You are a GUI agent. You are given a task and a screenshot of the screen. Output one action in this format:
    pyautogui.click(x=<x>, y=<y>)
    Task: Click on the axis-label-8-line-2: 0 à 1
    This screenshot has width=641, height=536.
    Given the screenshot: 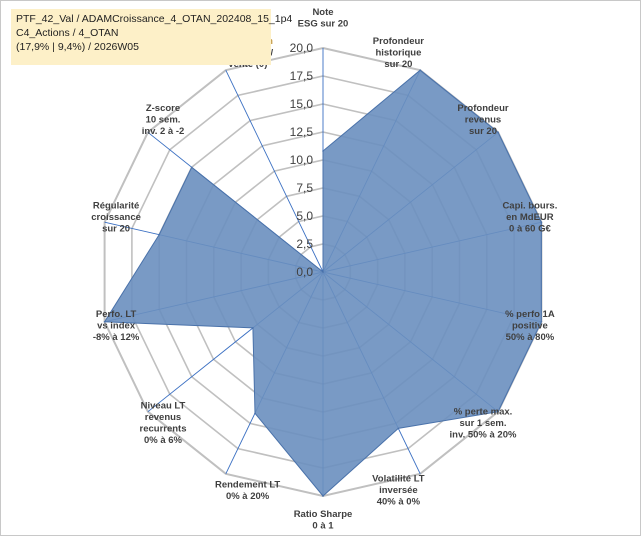 What is the action you would take?
    pyautogui.click(x=323, y=526)
    